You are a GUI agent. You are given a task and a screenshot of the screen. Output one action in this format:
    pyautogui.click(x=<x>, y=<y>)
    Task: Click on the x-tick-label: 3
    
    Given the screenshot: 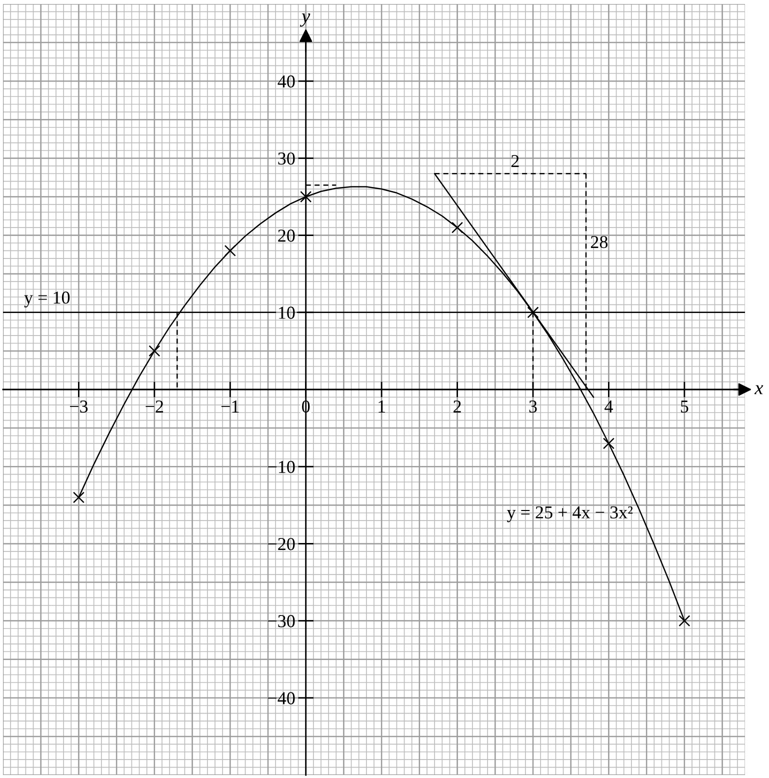 What is the action you would take?
    pyautogui.click(x=533, y=406)
    